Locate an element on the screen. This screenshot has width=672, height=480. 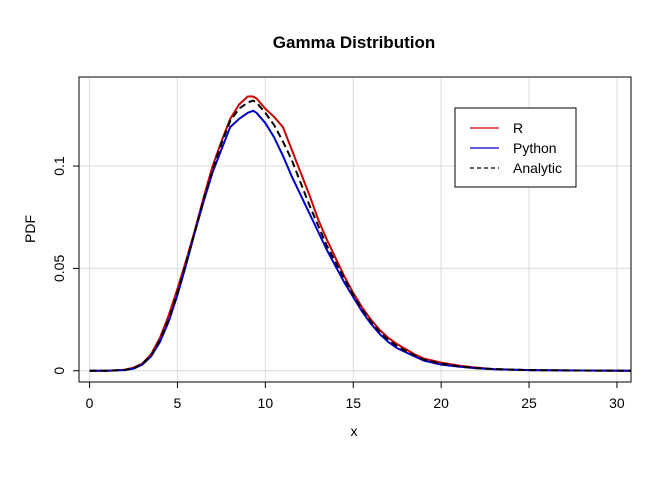
legend-label-analytic: Analytic is located at coordinates (537, 168).